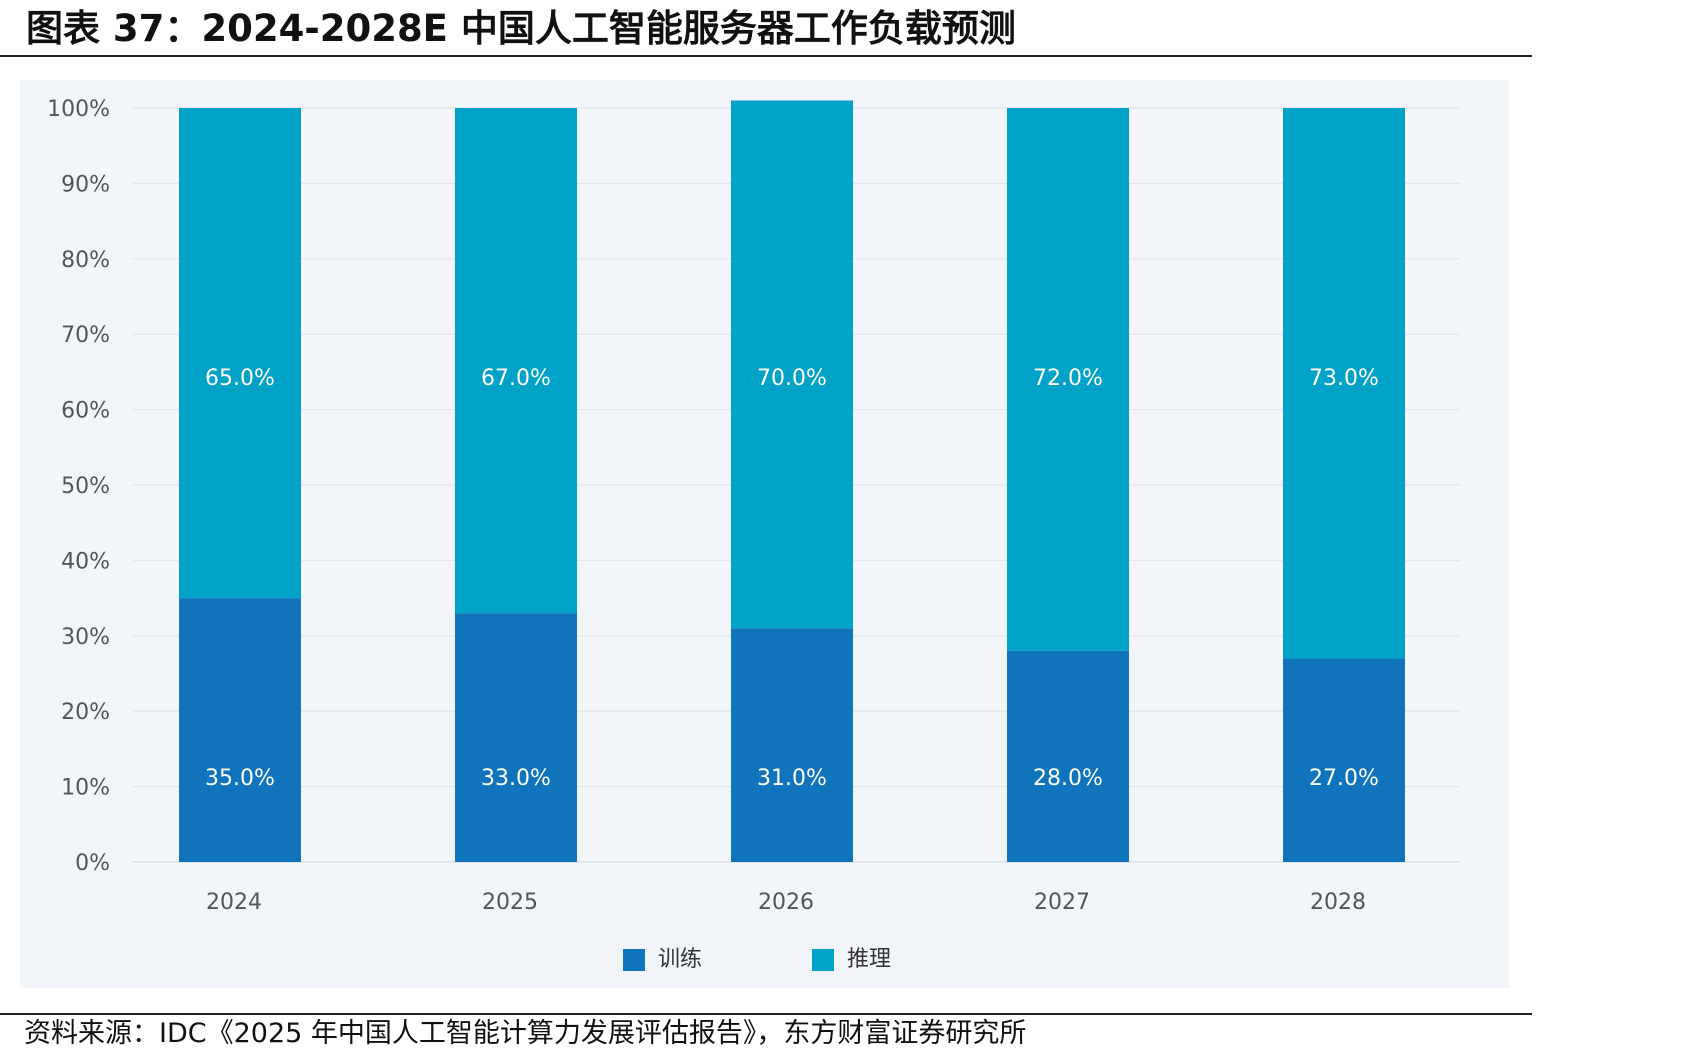 The image size is (1701, 1052). What do you see at coordinates (680, 959) in the screenshot?
I see `legend-label-training: 训练` at bounding box center [680, 959].